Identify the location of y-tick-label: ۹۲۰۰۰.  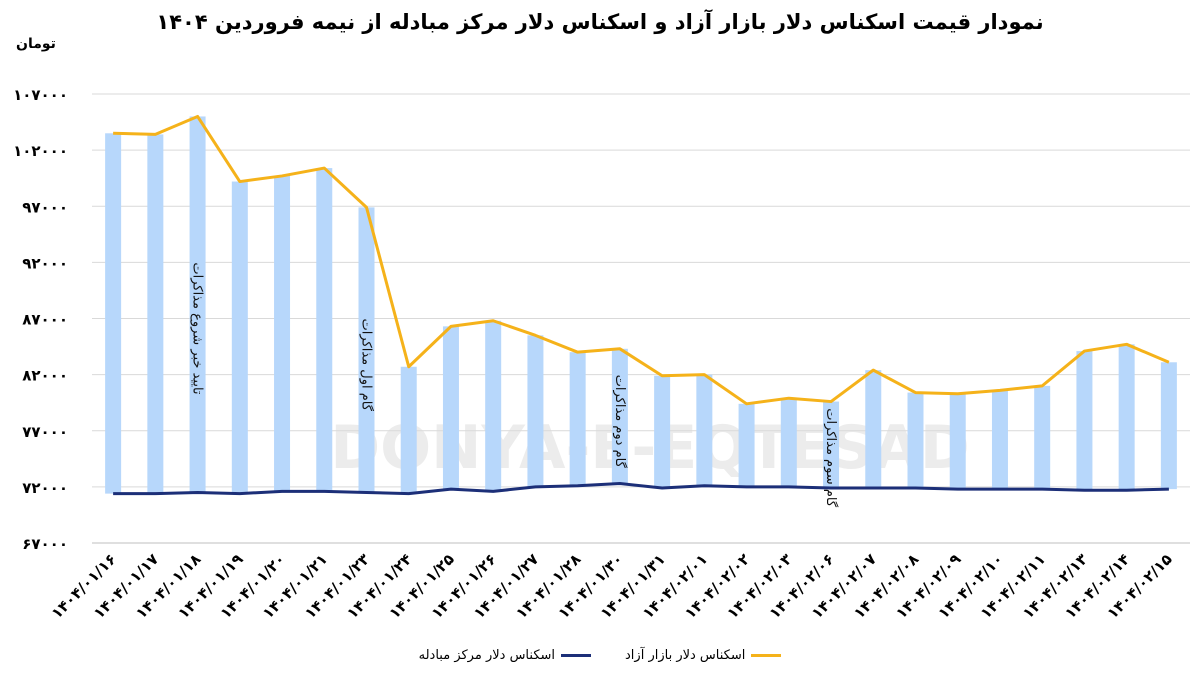
(45, 263).